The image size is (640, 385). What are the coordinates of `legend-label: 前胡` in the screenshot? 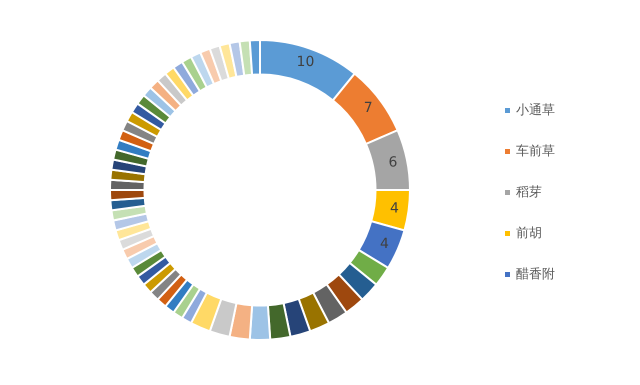 It's located at (529, 233).